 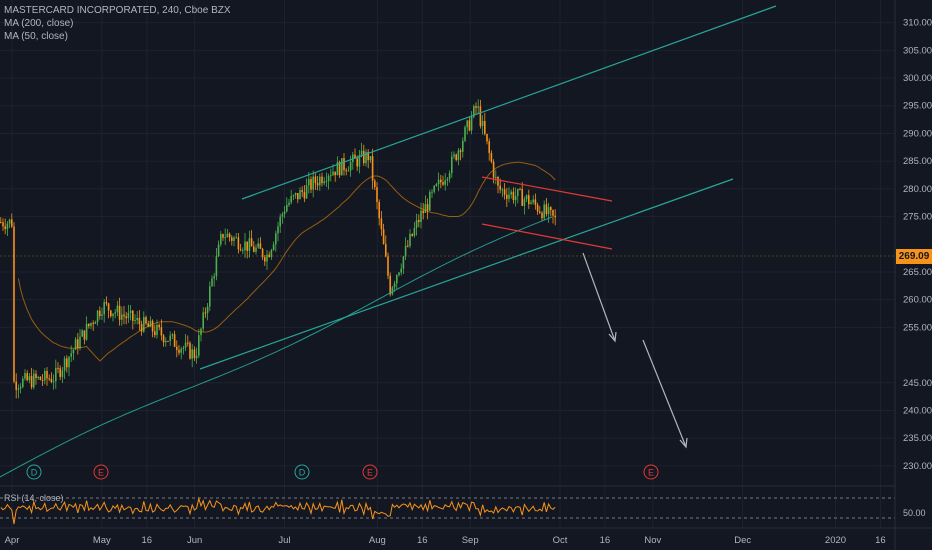 What do you see at coordinates (917, 106) in the screenshot?
I see `price-axis-label: 295.00` at bounding box center [917, 106].